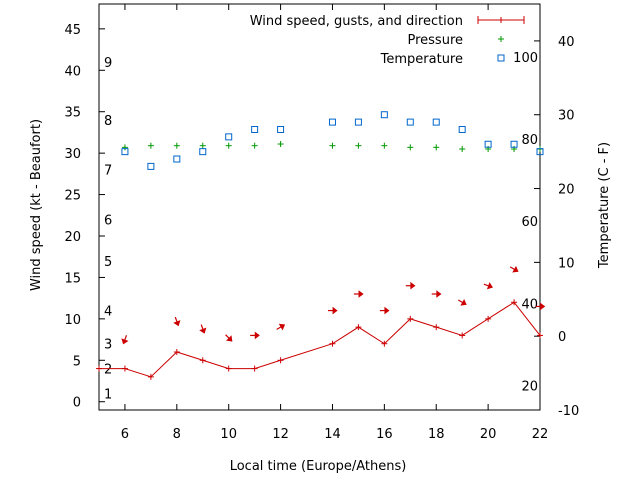 The width and height of the screenshot is (640, 480). What do you see at coordinates (529, 387) in the screenshot?
I see `fahrenheit-label: 20` at bounding box center [529, 387].